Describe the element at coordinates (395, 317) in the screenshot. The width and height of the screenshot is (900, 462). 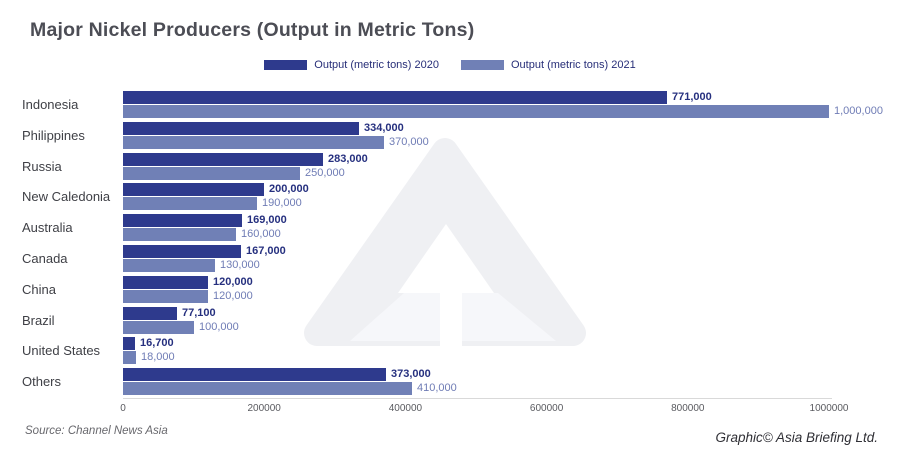
I see `watermark-left-block` at that location.